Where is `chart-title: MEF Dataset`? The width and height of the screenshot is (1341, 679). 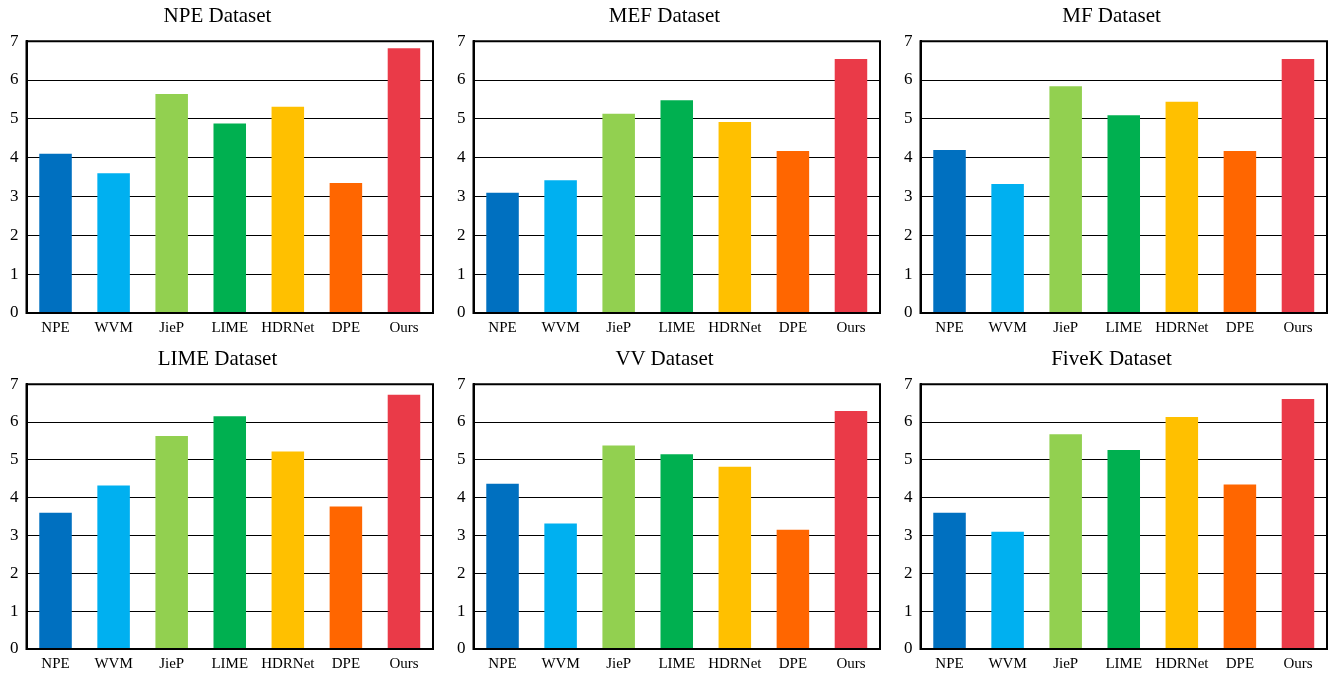
chart-title: MEF Dataset is located at coordinates (664, 15).